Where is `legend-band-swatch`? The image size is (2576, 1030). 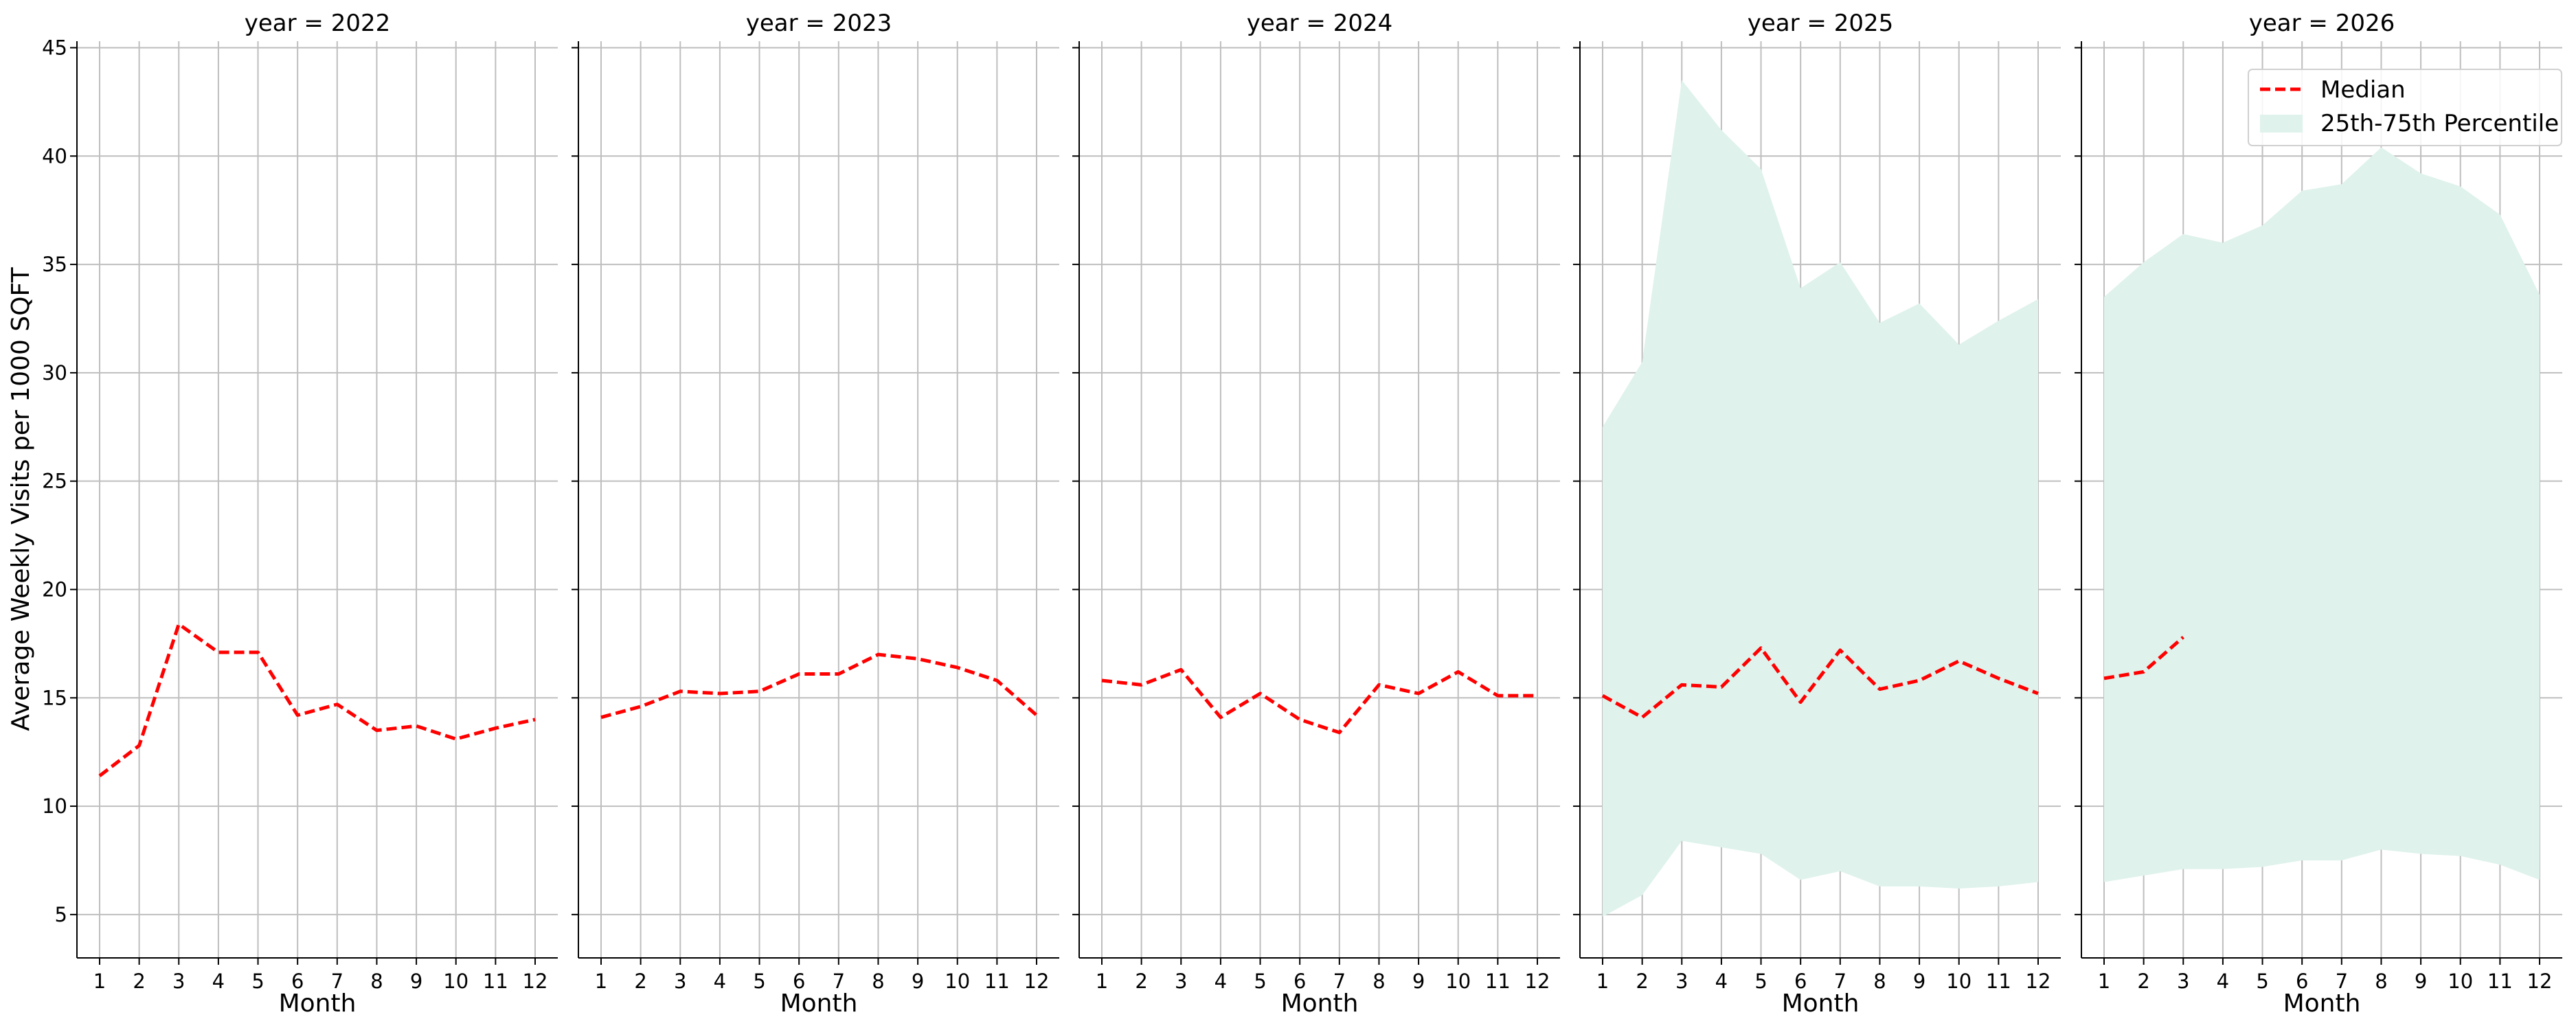 legend-band-swatch is located at coordinates (2281, 124).